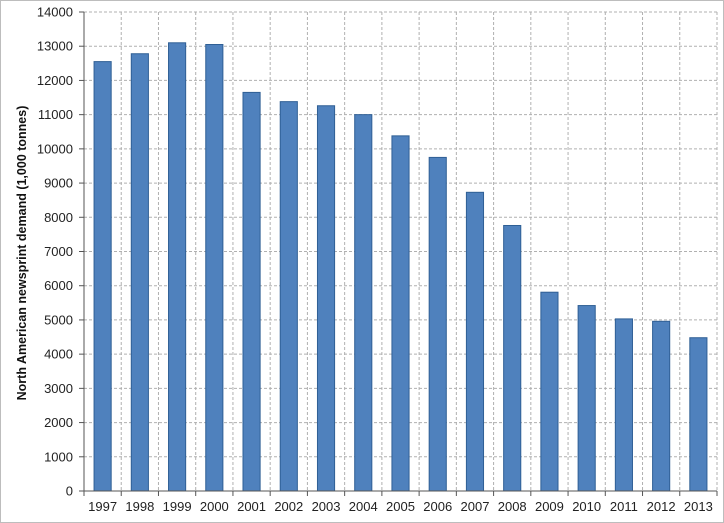 The height and width of the screenshot is (523, 724). Describe the element at coordinates (549, 391) in the screenshot. I see `bar-2009` at that location.